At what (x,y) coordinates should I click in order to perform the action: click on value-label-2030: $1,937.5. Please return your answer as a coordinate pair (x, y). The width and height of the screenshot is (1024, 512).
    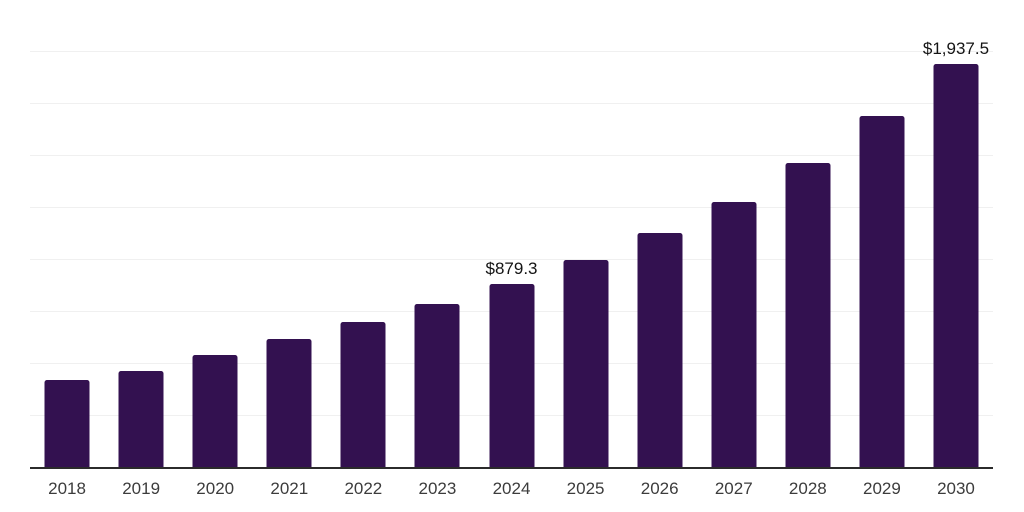
    Looking at the image, I should click on (956, 48).